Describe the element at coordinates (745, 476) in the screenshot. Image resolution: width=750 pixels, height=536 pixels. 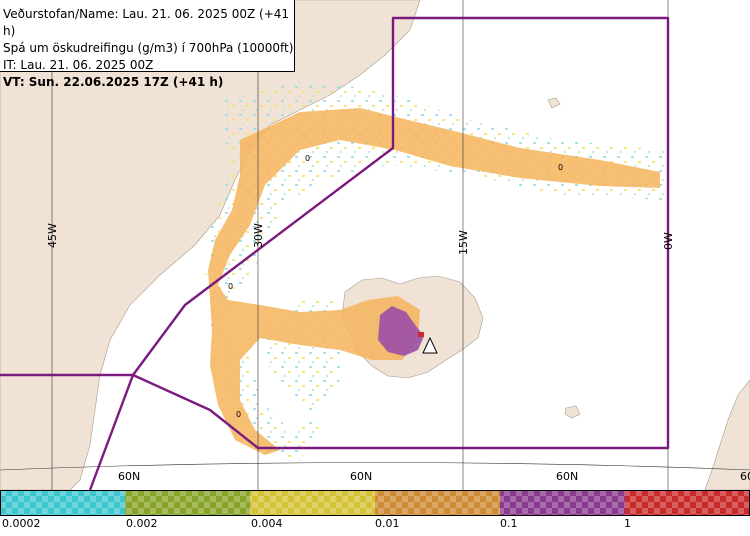
I see `parallel-label-4: 60N` at that location.